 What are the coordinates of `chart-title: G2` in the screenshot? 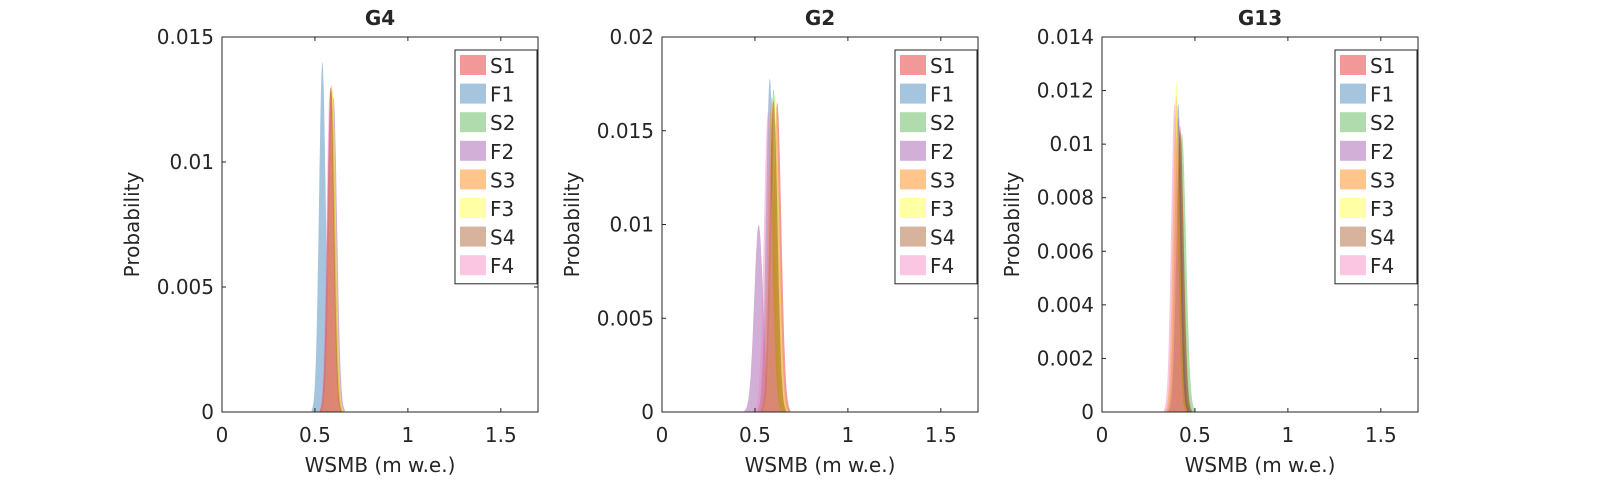 It's located at (820, 18).